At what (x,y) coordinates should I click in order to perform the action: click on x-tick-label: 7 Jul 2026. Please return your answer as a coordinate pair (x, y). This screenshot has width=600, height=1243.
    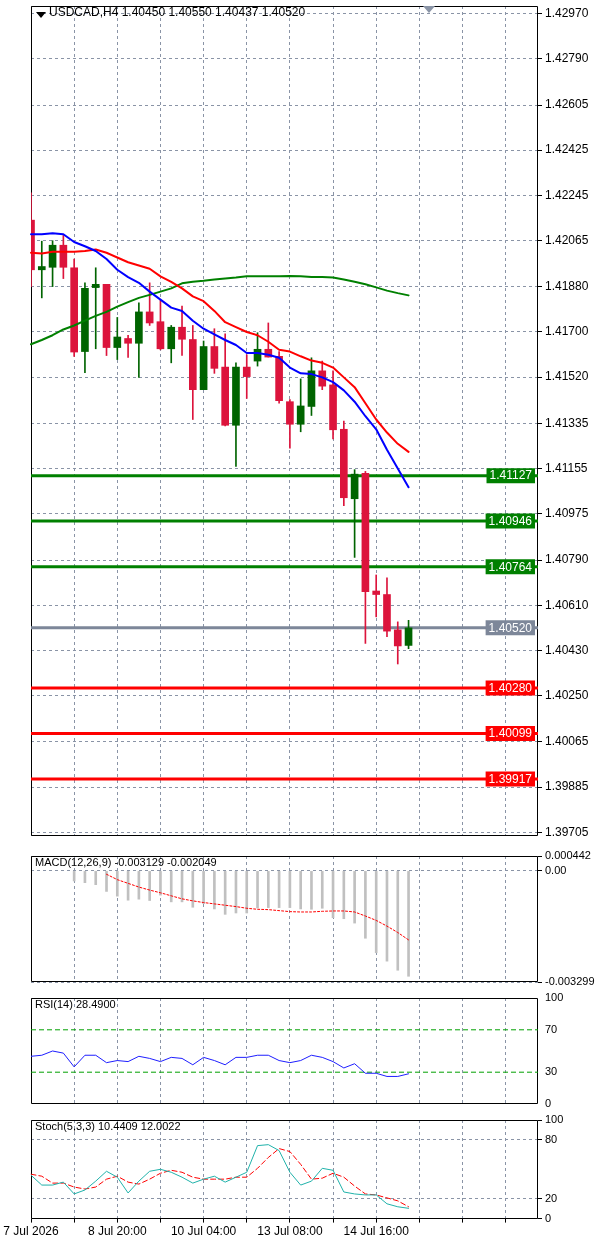
    Looking at the image, I should click on (31, 1231).